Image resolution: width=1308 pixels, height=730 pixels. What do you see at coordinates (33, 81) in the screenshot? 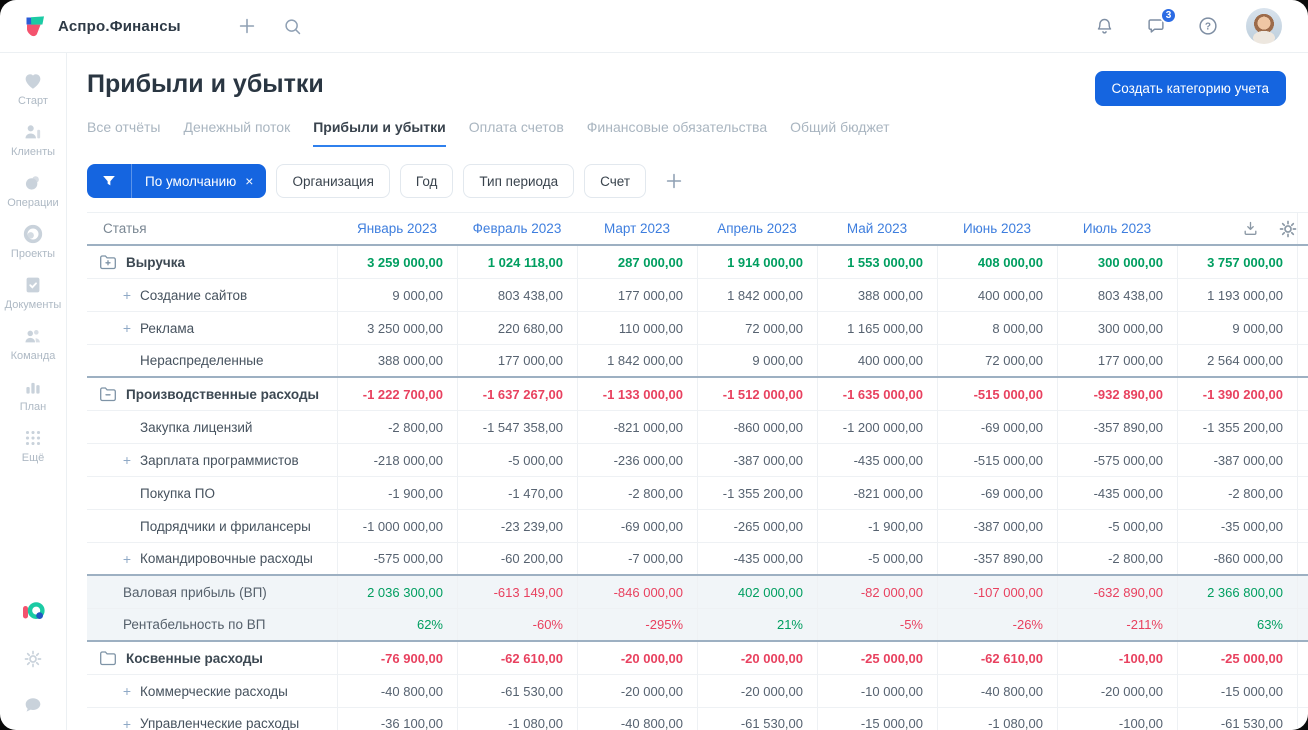
I see `heart-icon` at bounding box center [33, 81].